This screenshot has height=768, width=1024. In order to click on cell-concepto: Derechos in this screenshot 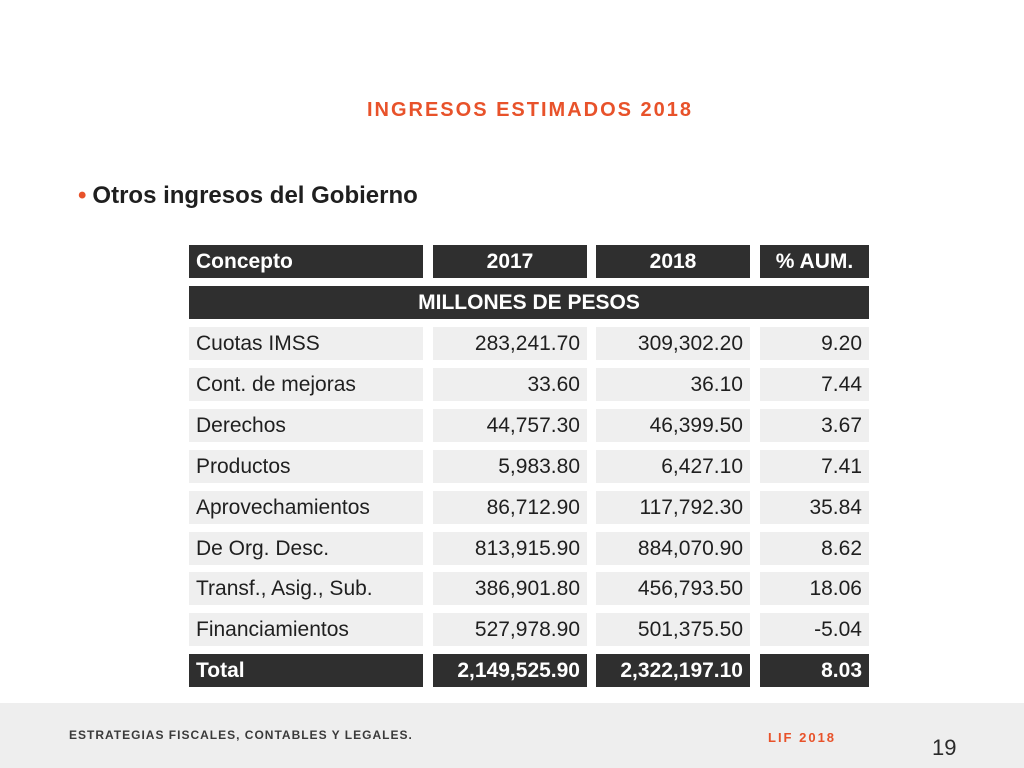, I will do `click(306, 425)`.